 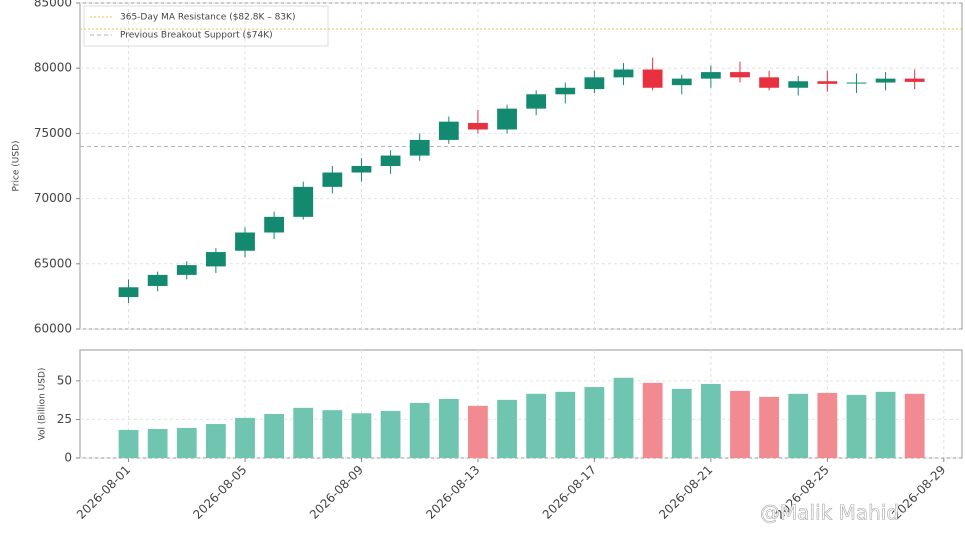 I want to click on legend-label: Previous Breakout Support ($74K), so click(x=196, y=36).